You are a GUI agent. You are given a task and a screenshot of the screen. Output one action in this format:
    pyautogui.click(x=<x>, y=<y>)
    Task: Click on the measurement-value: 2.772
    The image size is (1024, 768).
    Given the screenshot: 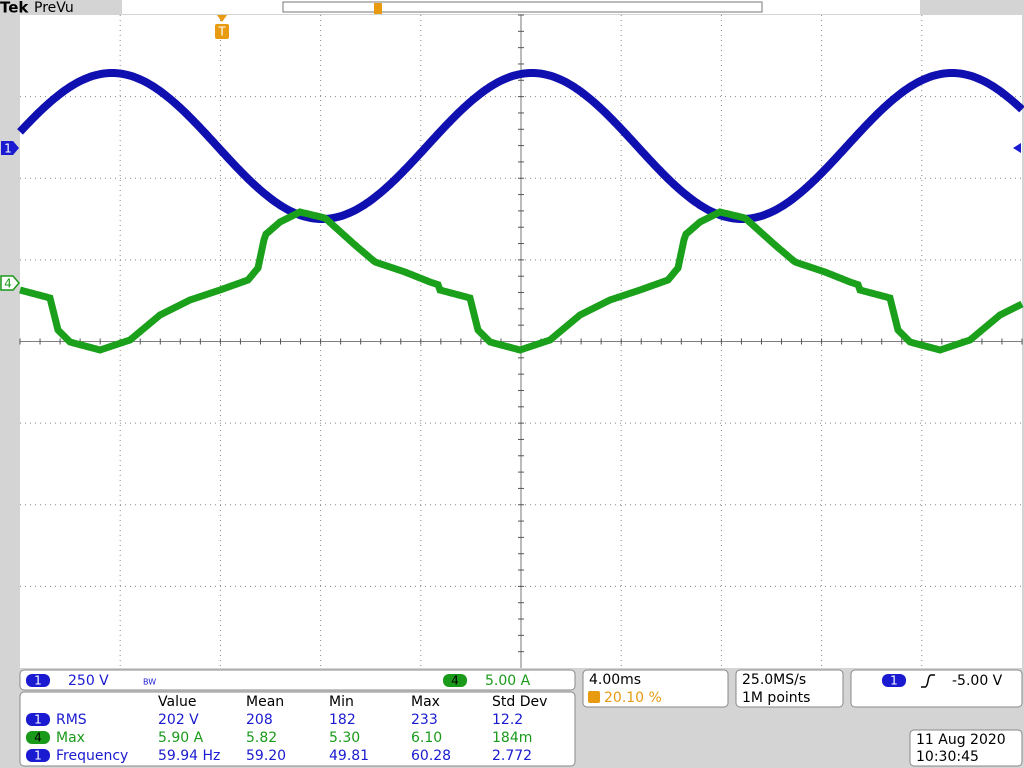 What is the action you would take?
    pyautogui.click(x=512, y=756)
    